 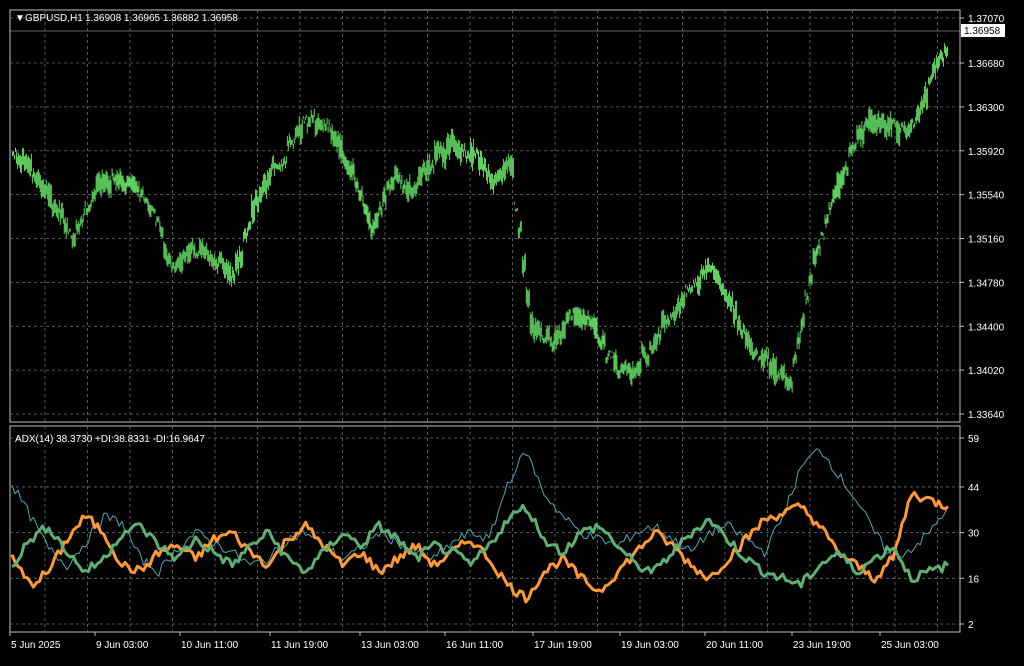 I want to click on adx-line-minus-di, so click(x=480, y=546).